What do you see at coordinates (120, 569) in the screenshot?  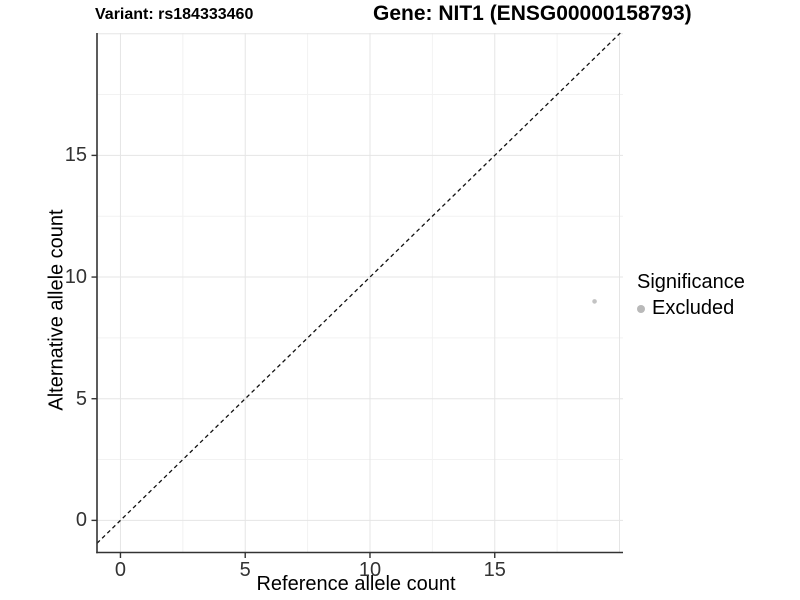 I see `x-tick-label-0: 0` at bounding box center [120, 569].